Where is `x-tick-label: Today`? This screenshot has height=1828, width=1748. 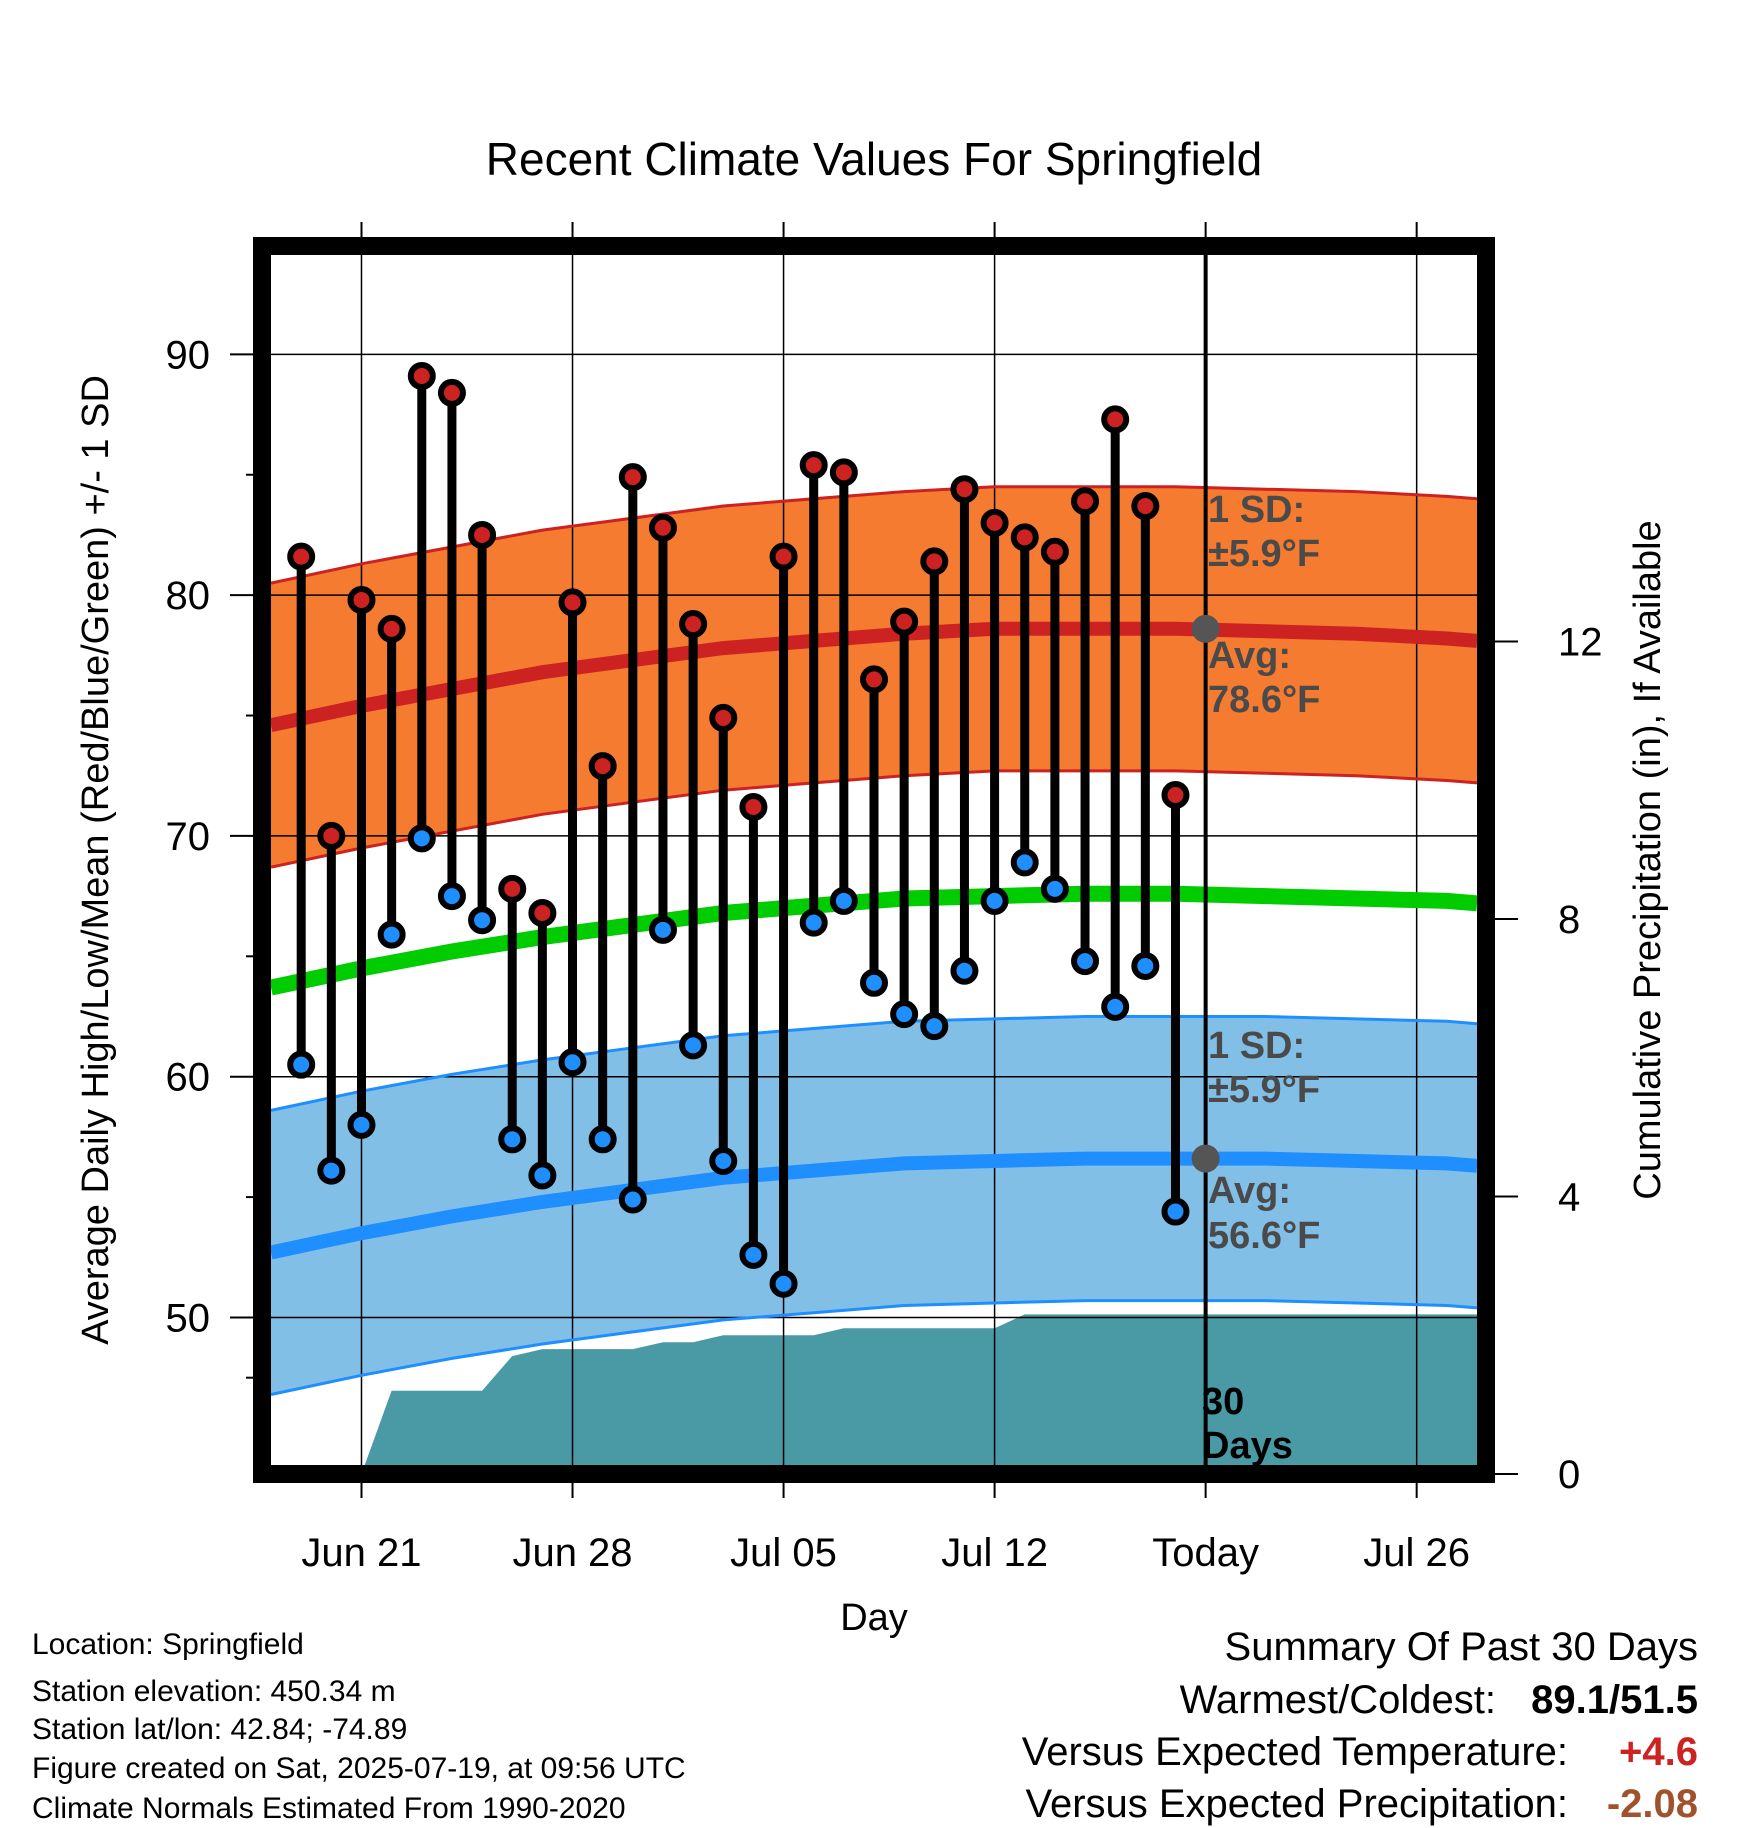 x-tick-label: Today is located at coordinates (1205, 1553).